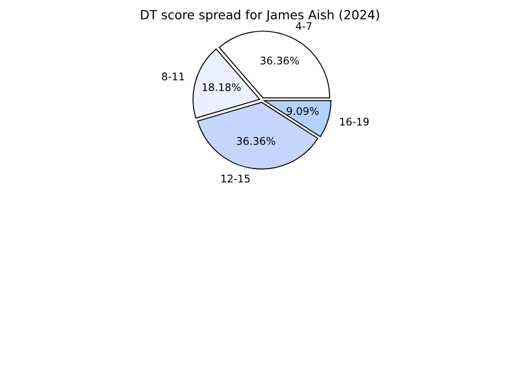 This screenshot has height=390, width=520. What do you see at coordinates (221, 87) in the screenshot?
I see `data-label: 18.18%` at bounding box center [221, 87].